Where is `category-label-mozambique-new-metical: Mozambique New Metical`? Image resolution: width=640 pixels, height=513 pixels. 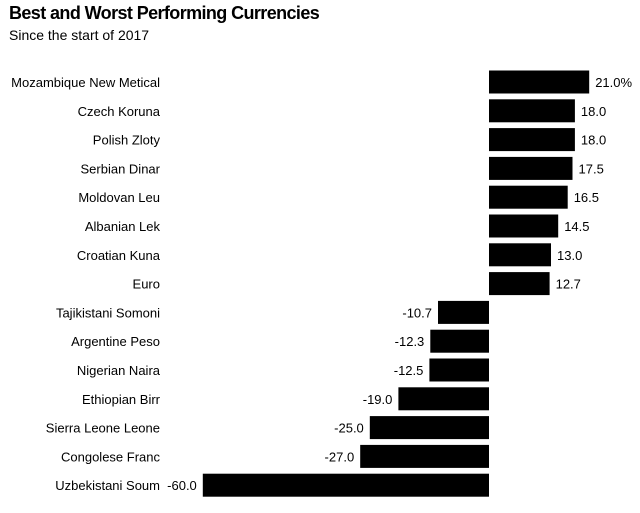 category-label-mozambique-new-metical: Mozambique New Metical is located at coordinates (85, 82).